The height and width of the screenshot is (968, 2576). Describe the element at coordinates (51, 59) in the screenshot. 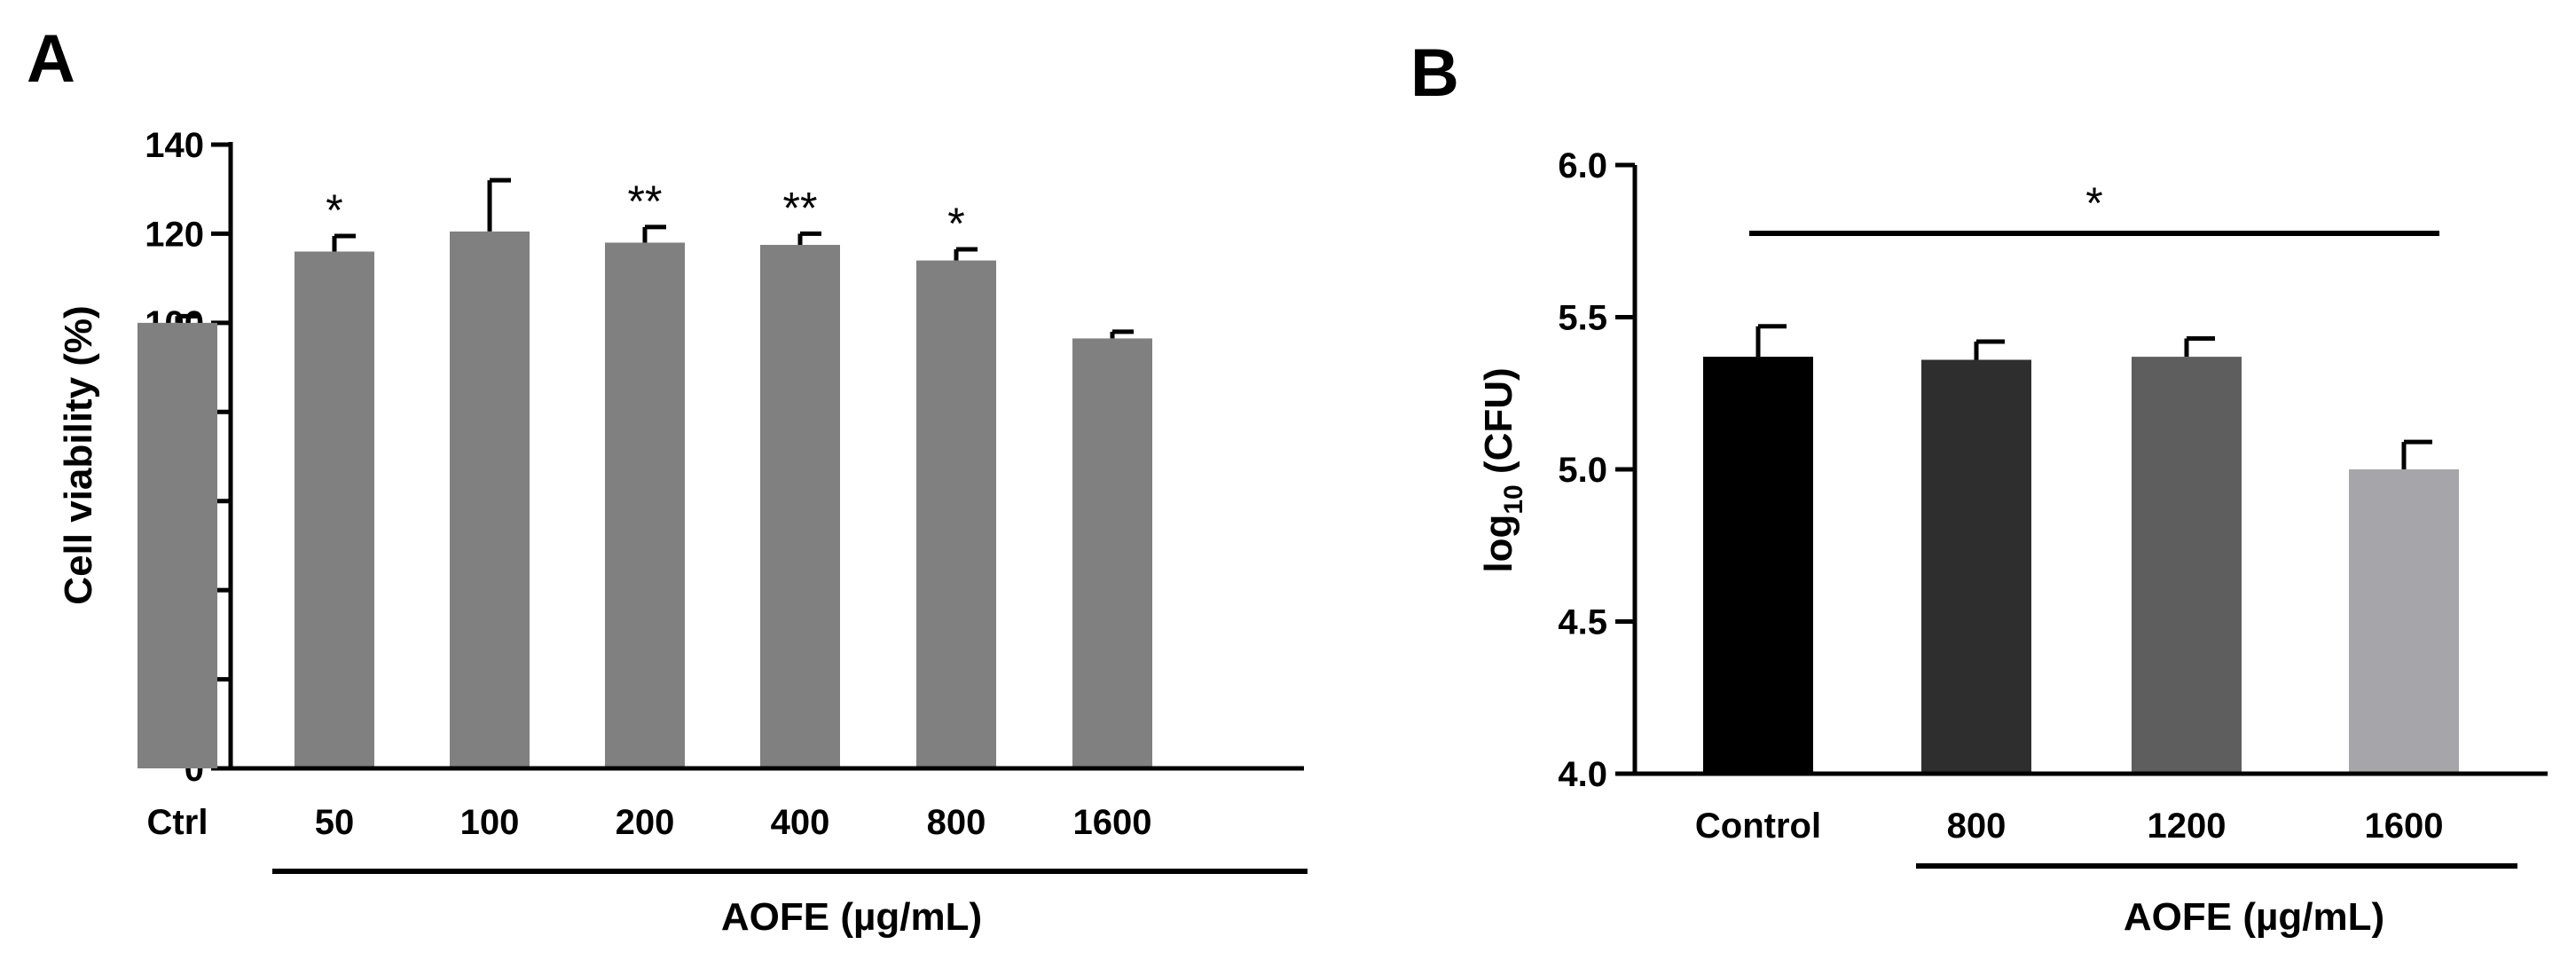

I see `panel-a-letter: A` at that location.